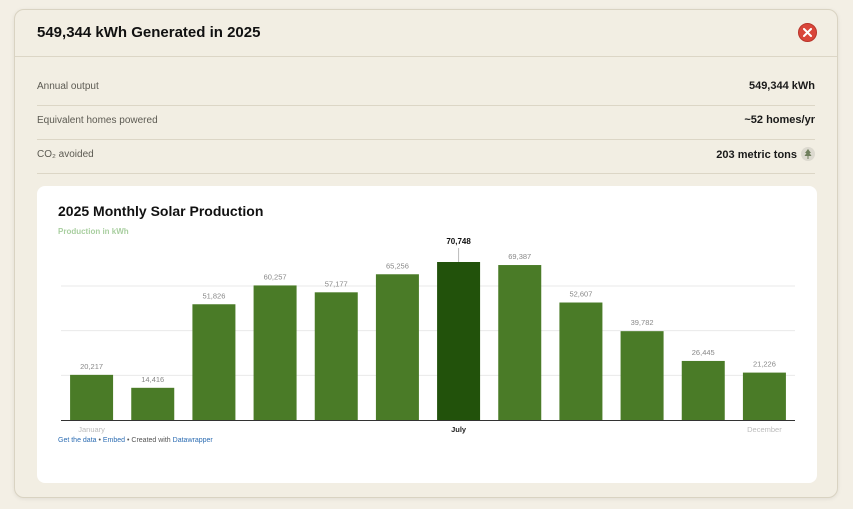 This screenshot has width=853, height=509. What do you see at coordinates (807, 32) in the screenshot?
I see `close-icon` at bounding box center [807, 32].